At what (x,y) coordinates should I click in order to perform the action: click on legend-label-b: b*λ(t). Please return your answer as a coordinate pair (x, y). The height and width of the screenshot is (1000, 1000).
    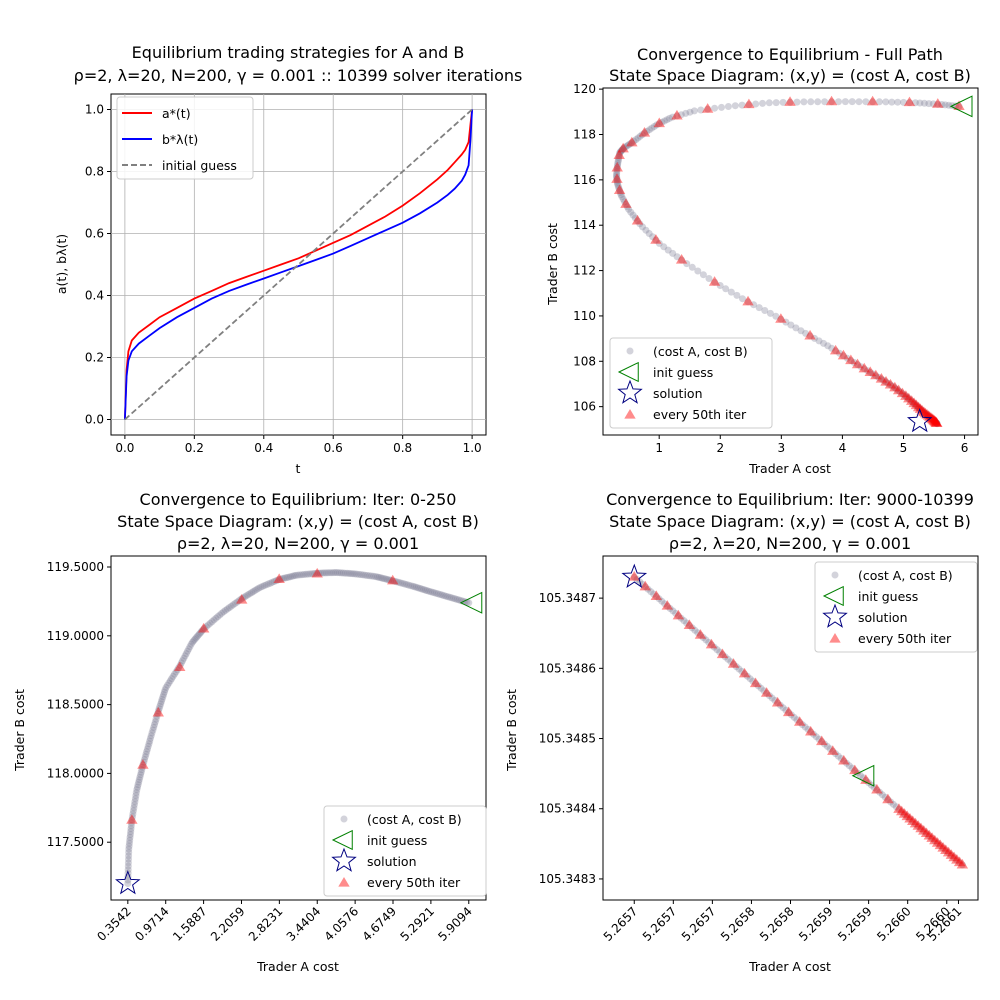
    Looking at the image, I should click on (180, 139).